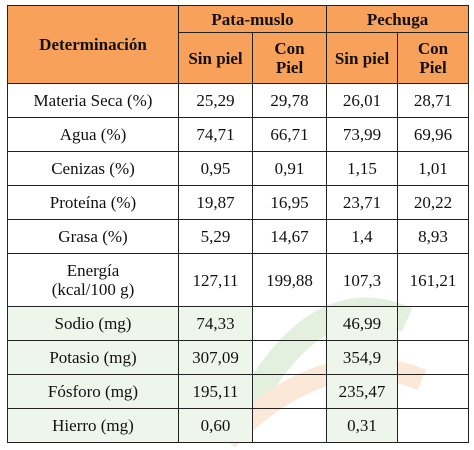  I want to click on header-con-piel-1: Con Piel, so click(289, 58).